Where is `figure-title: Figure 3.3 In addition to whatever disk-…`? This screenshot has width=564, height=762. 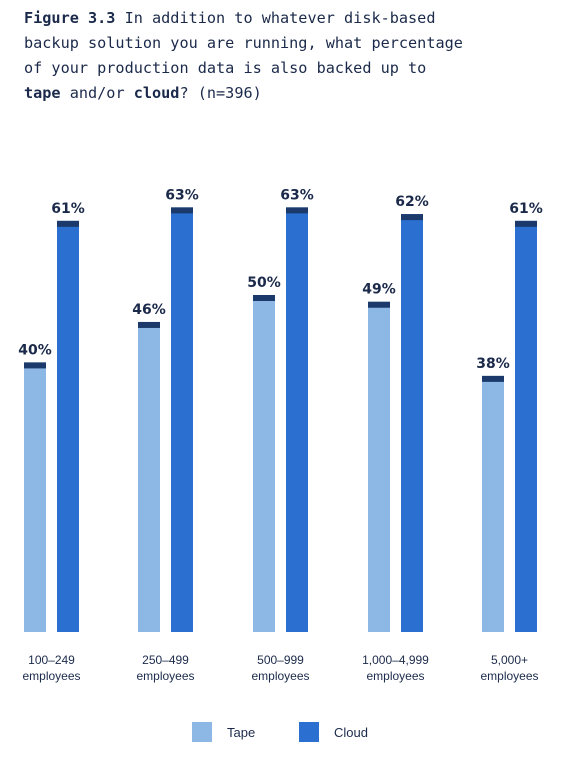
figure-title: Figure 3.3 In addition to whatever disk-… is located at coordinates (289, 56).